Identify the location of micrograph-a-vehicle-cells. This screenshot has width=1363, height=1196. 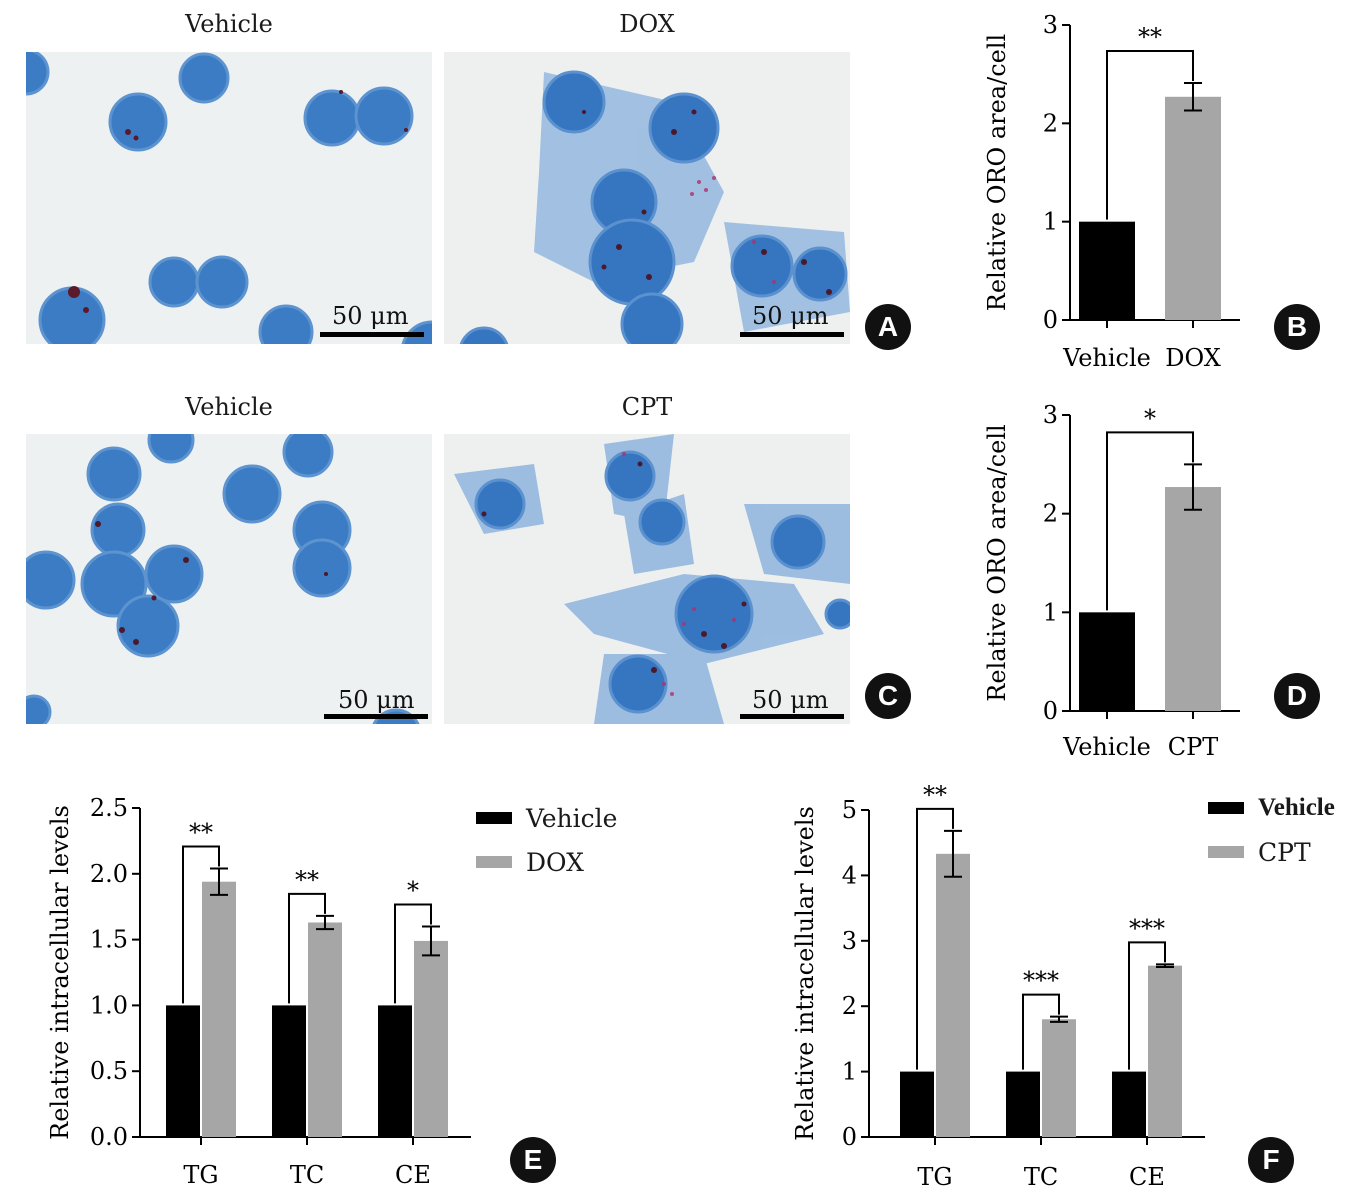
(229, 198).